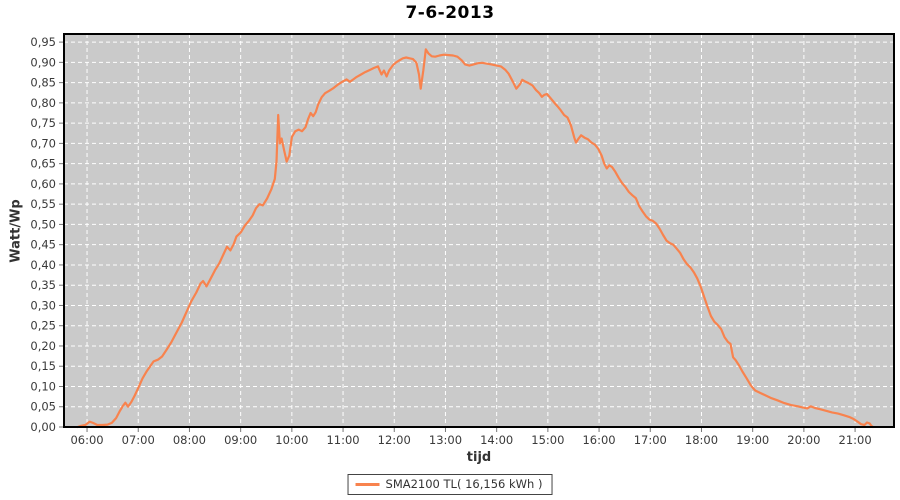  Describe the element at coordinates (43, 83) in the screenshot. I see `y-tick-label: 0,85` at that location.